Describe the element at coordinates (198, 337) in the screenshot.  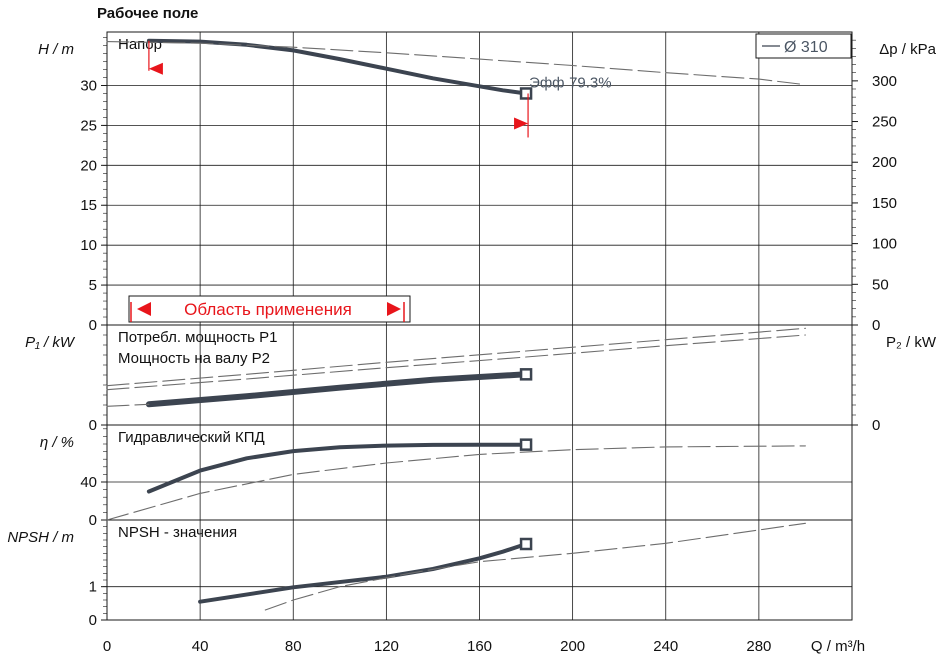
I see `panel-title: Потребл. мощность P1` at that location.